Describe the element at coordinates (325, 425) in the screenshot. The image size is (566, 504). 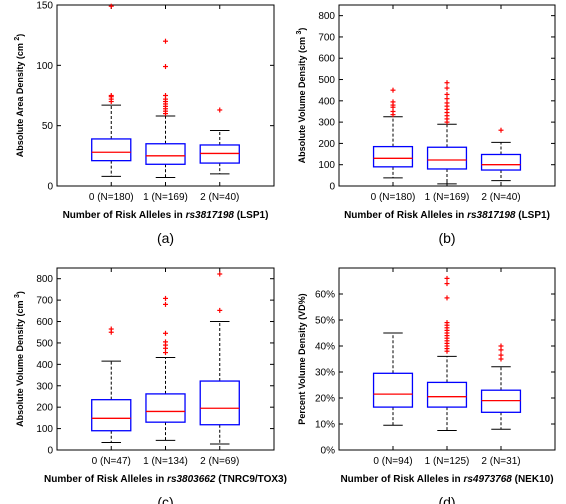
I see `y-tick-label: 10%` at that location.